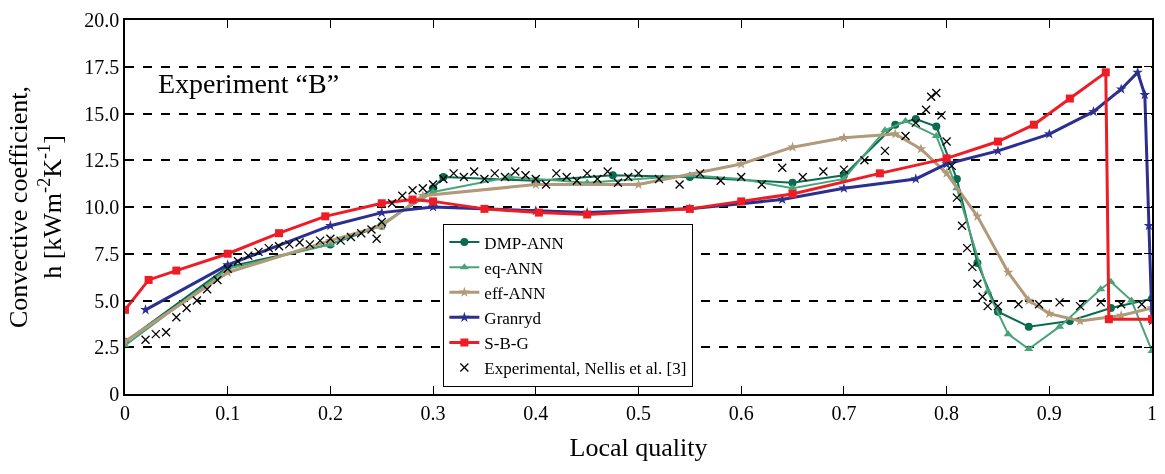 The image size is (1165, 474). I want to click on y-tick-label: 15.0, so click(102, 113).